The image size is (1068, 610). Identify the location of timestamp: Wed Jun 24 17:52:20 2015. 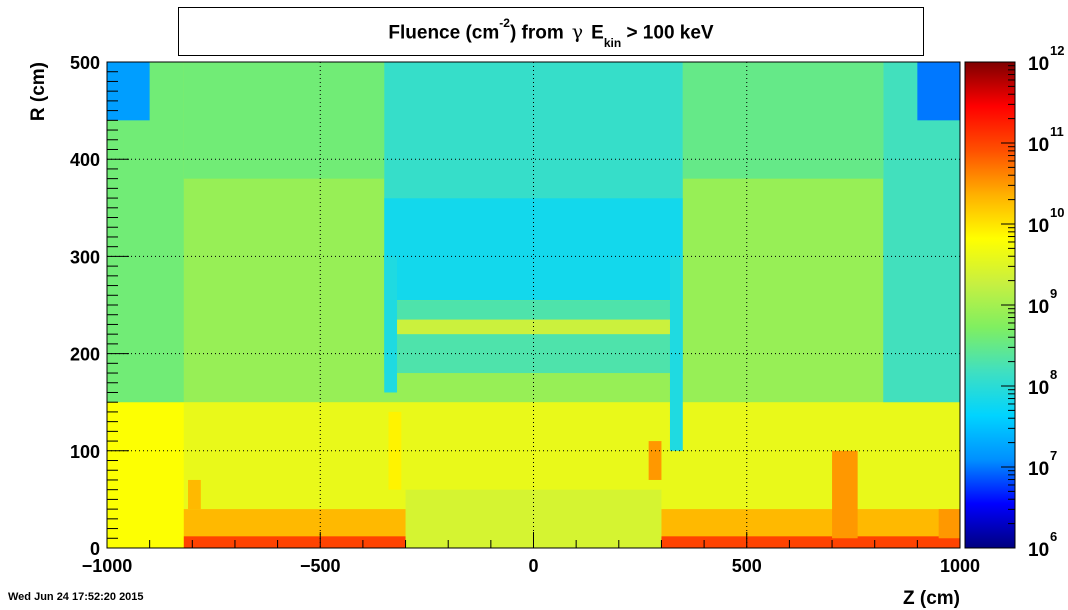
(76, 597).